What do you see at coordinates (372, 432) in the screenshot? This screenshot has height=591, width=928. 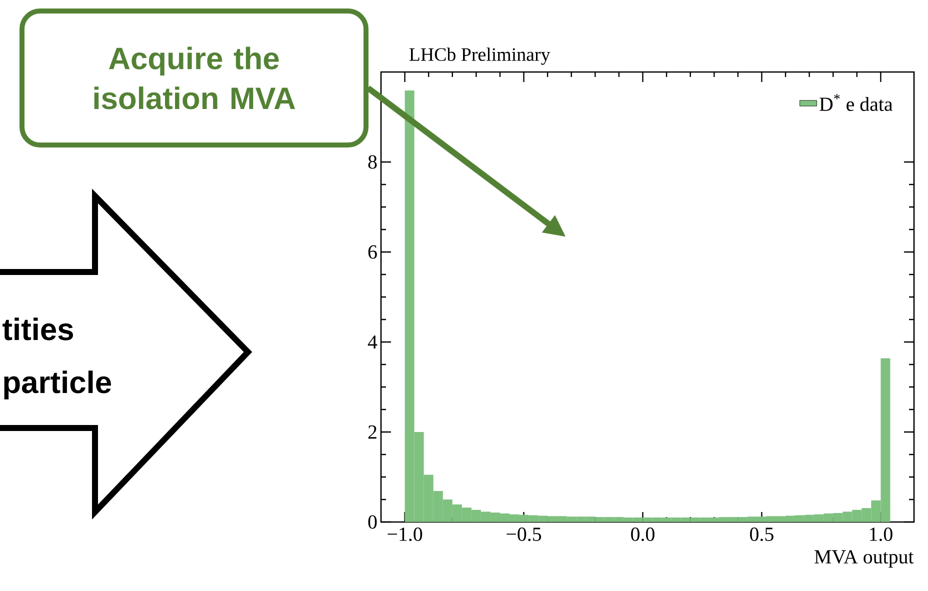 I see `y-tick-label: 2` at bounding box center [372, 432].